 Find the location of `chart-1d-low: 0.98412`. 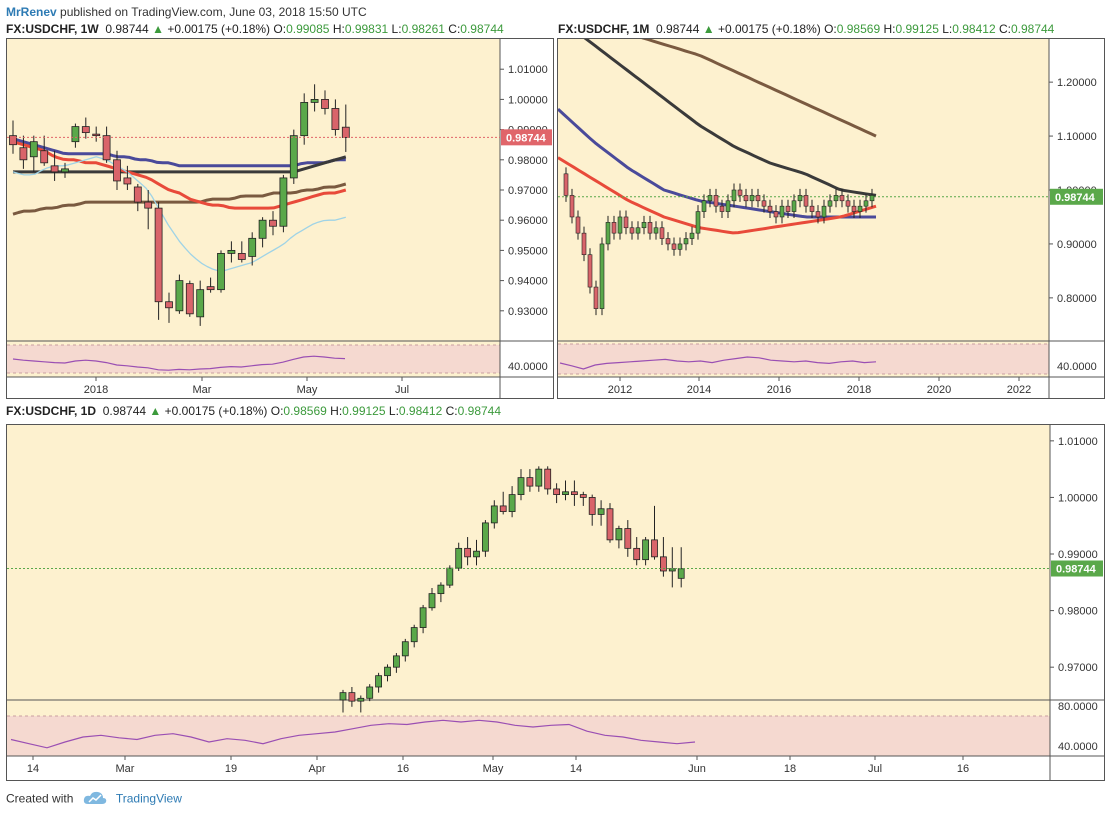

chart-1d-low: 0.98412 is located at coordinates (420, 411).